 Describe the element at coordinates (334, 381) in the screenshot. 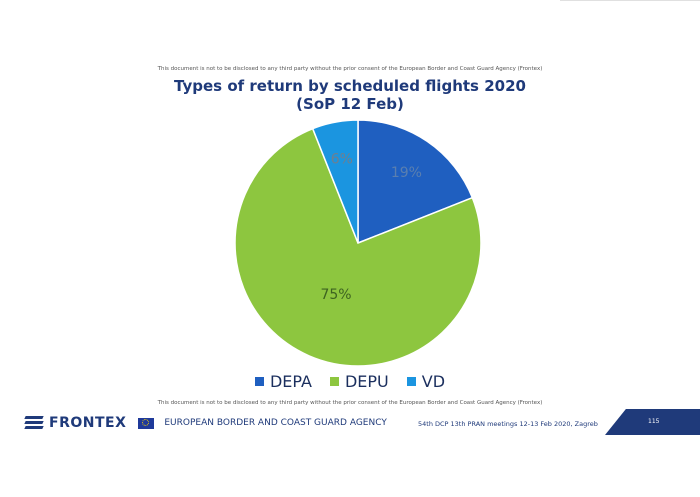

I see `legend-swatch-depu` at that location.